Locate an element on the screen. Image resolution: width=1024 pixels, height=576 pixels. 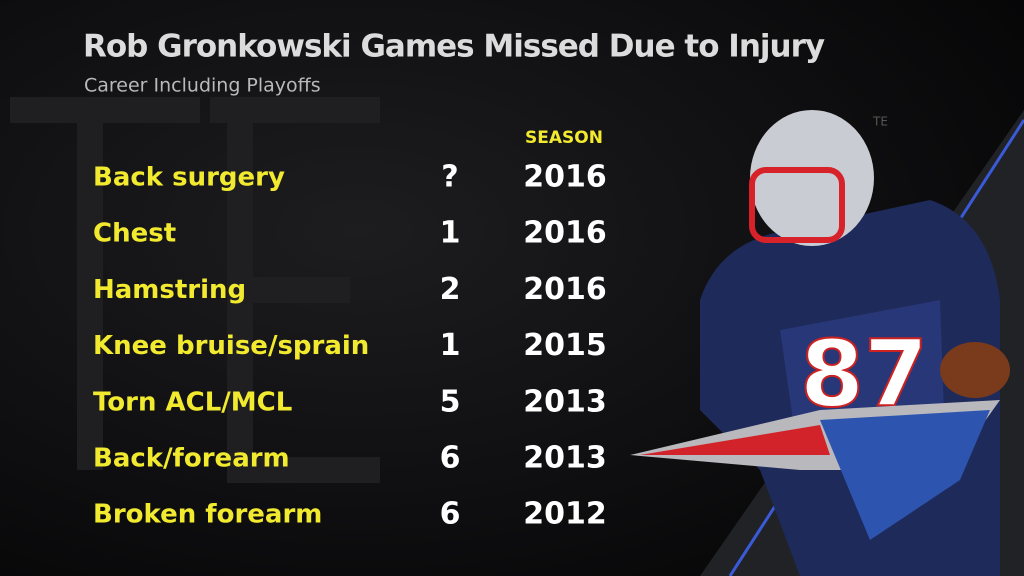
injury: Torn ACL/MCL is located at coordinates (192, 402).